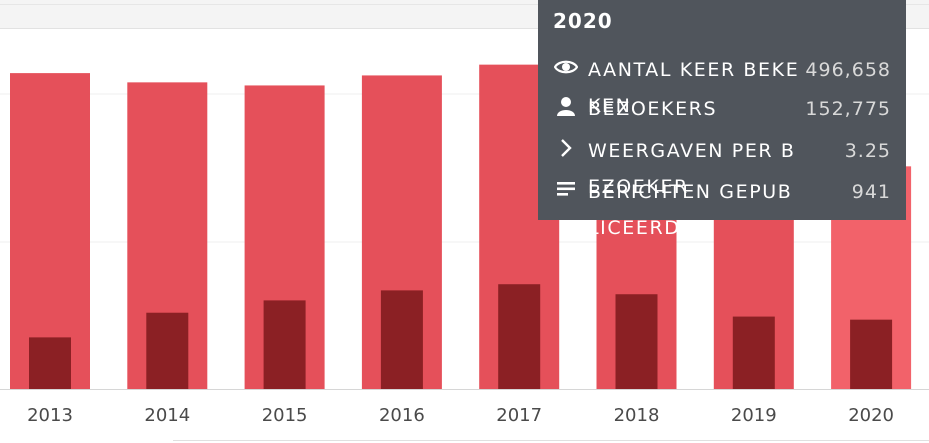 Image resolution: width=929 pixels, height=443 pixels. Describe the element at coordinates (551, 440) in the screenshot. I see `chart-bottom-divider` at that location.